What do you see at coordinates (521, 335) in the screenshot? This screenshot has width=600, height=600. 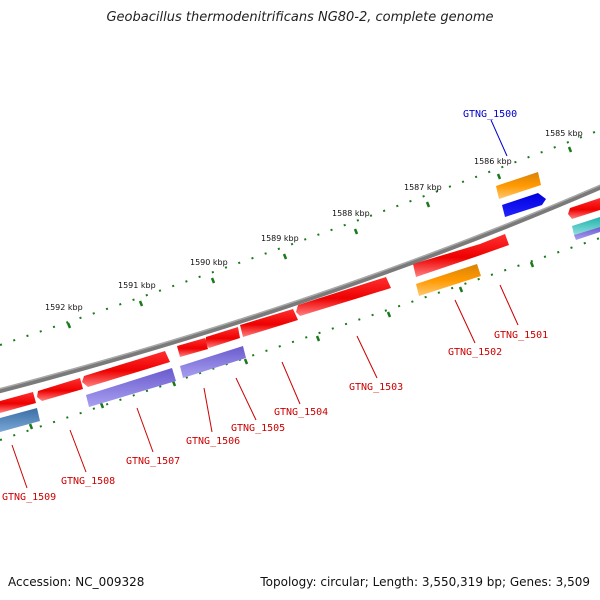 I see `gene-label-1501: GTNG_1501` at bounding box center [521, 335].